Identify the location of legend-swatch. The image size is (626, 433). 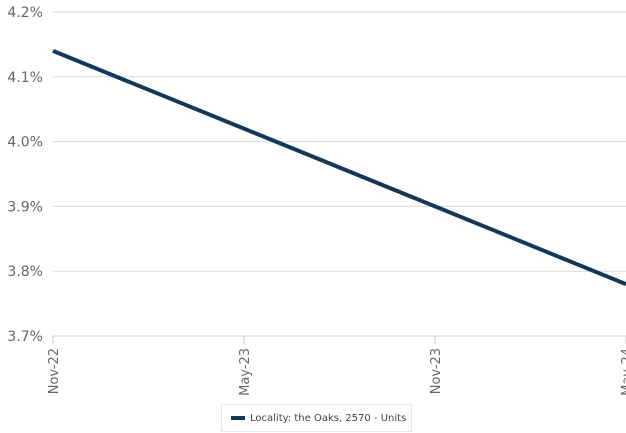
(238, 418).